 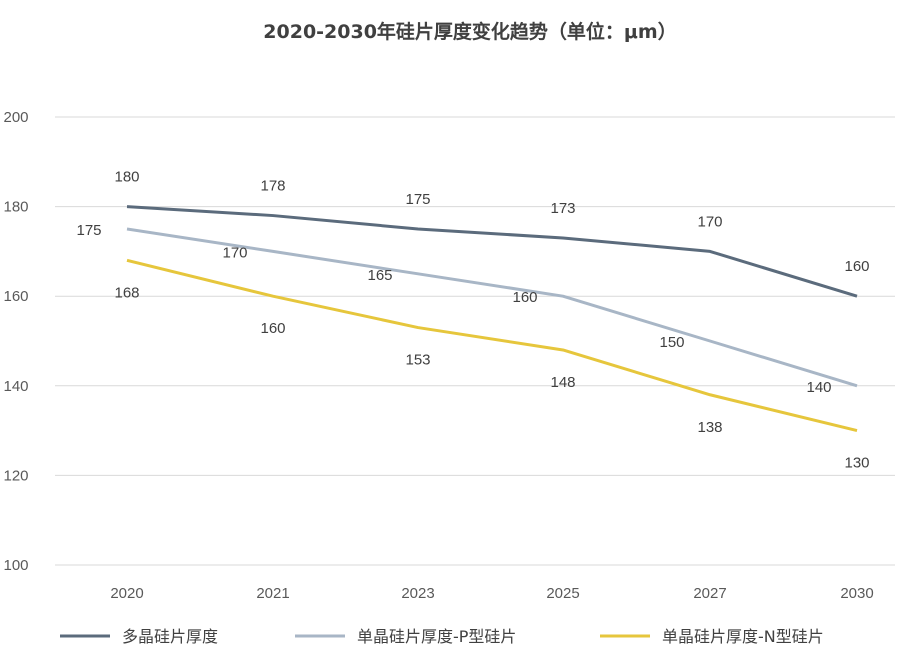 What do you see at coordinates (126, 593) in the screenshot?
I see `x-tick-label: 2020` at bounding box center [126, 593].